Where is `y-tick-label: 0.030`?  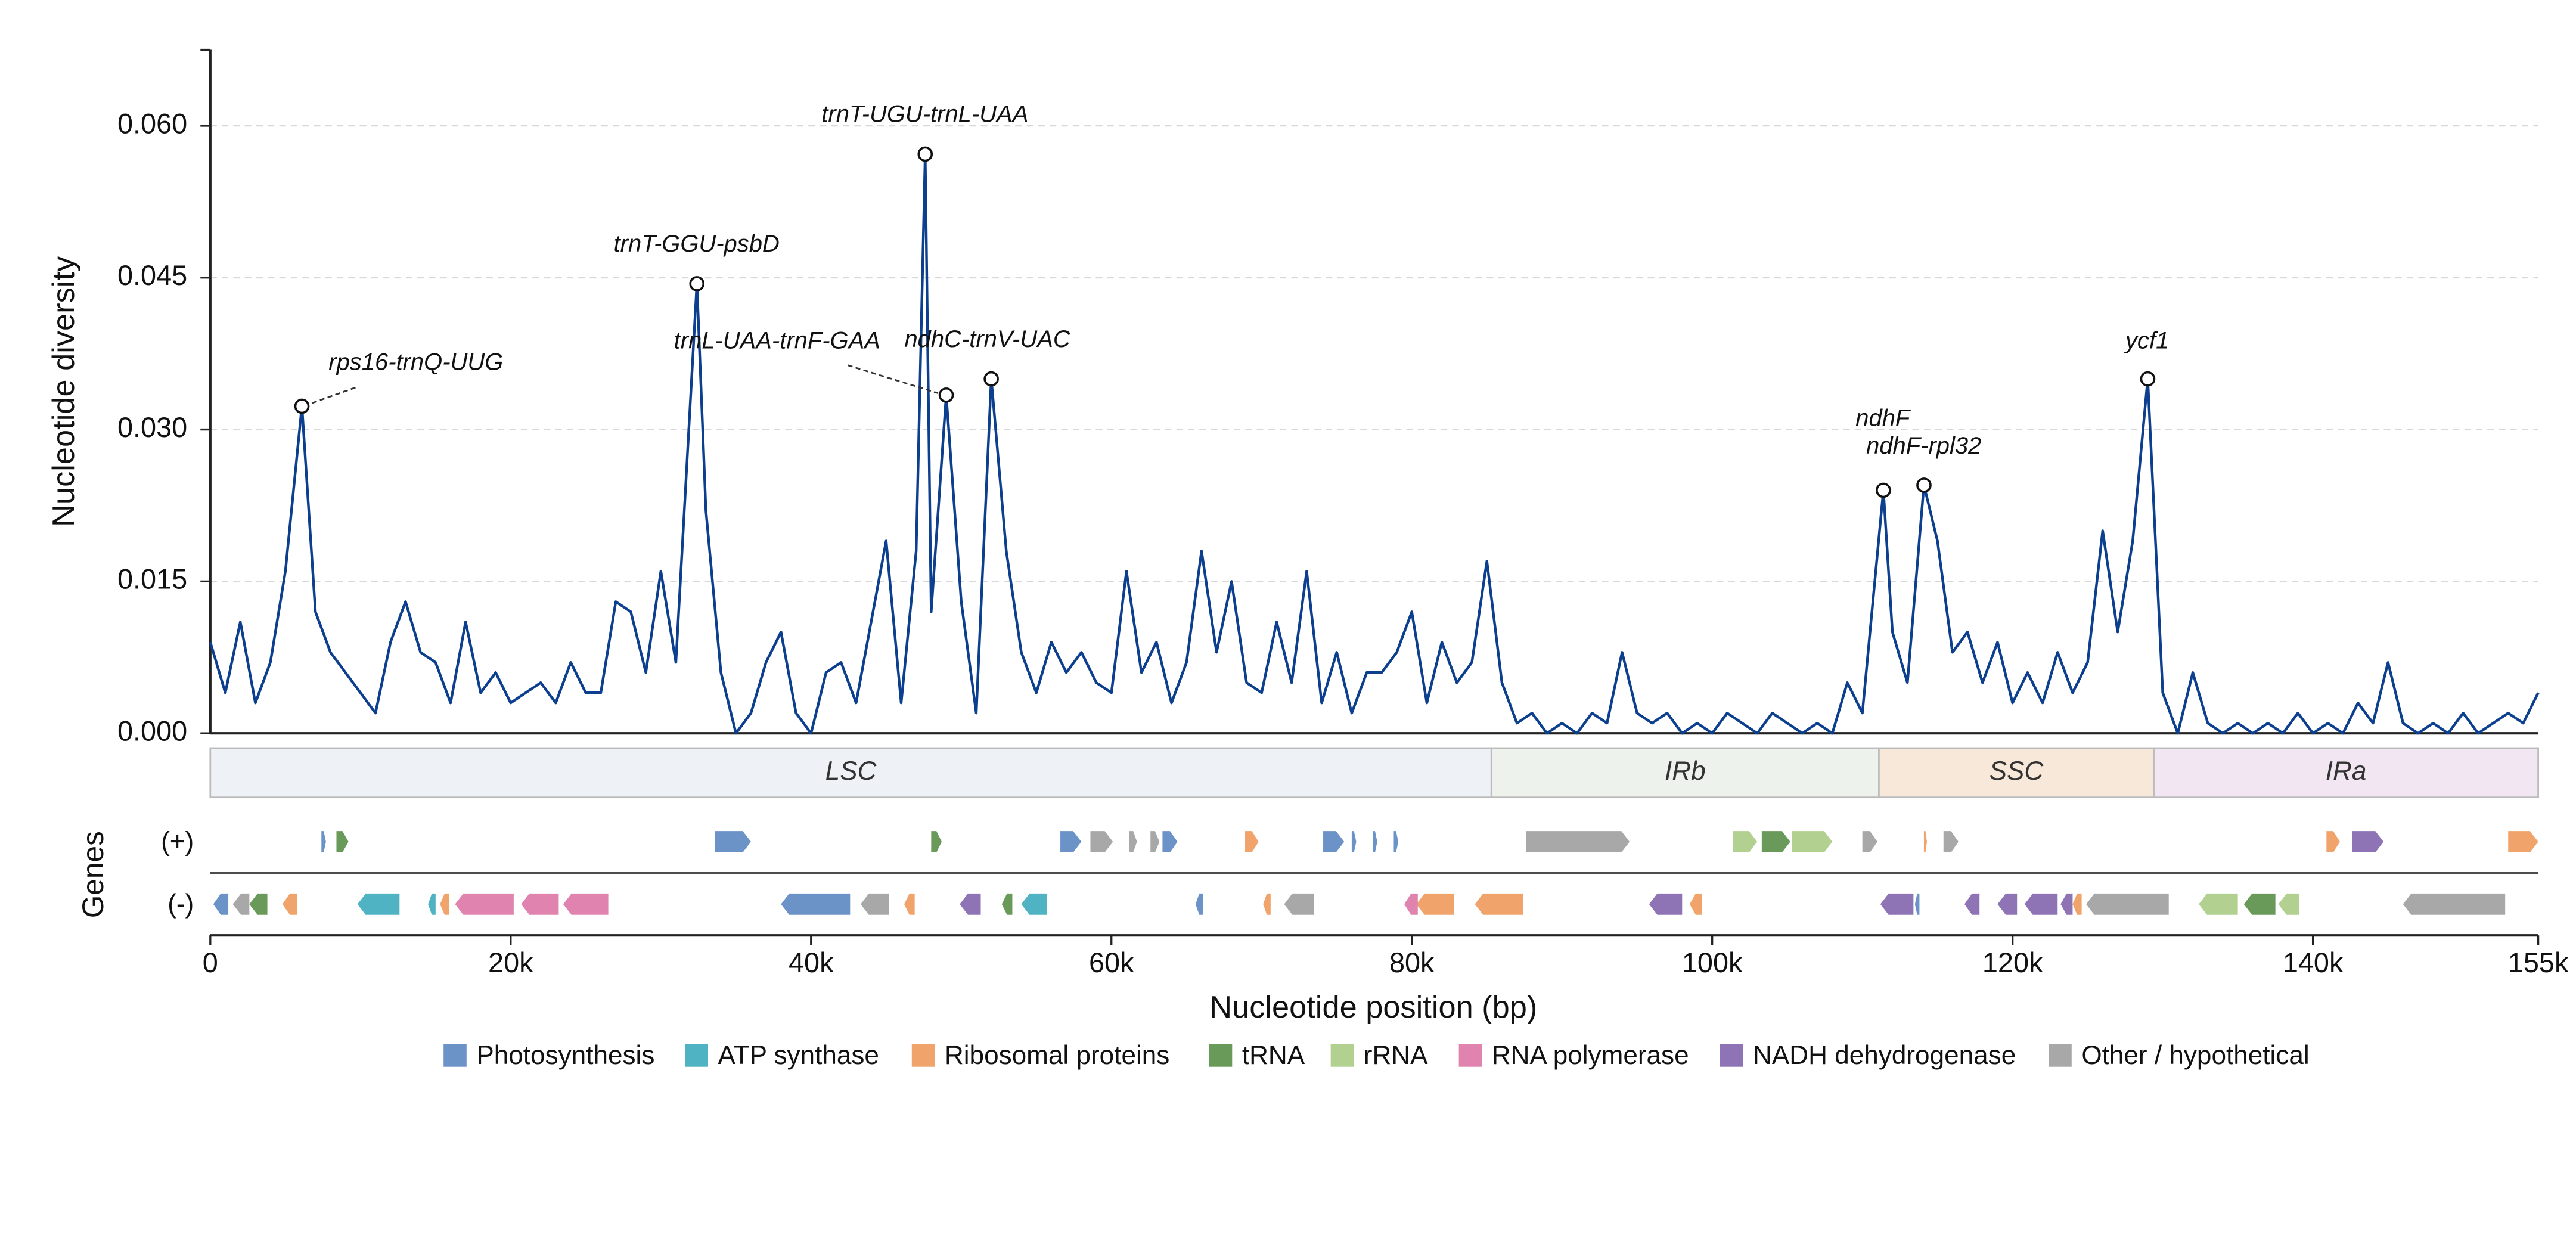
y-tick-label: 0.030 is located at coordinates (152, 427).